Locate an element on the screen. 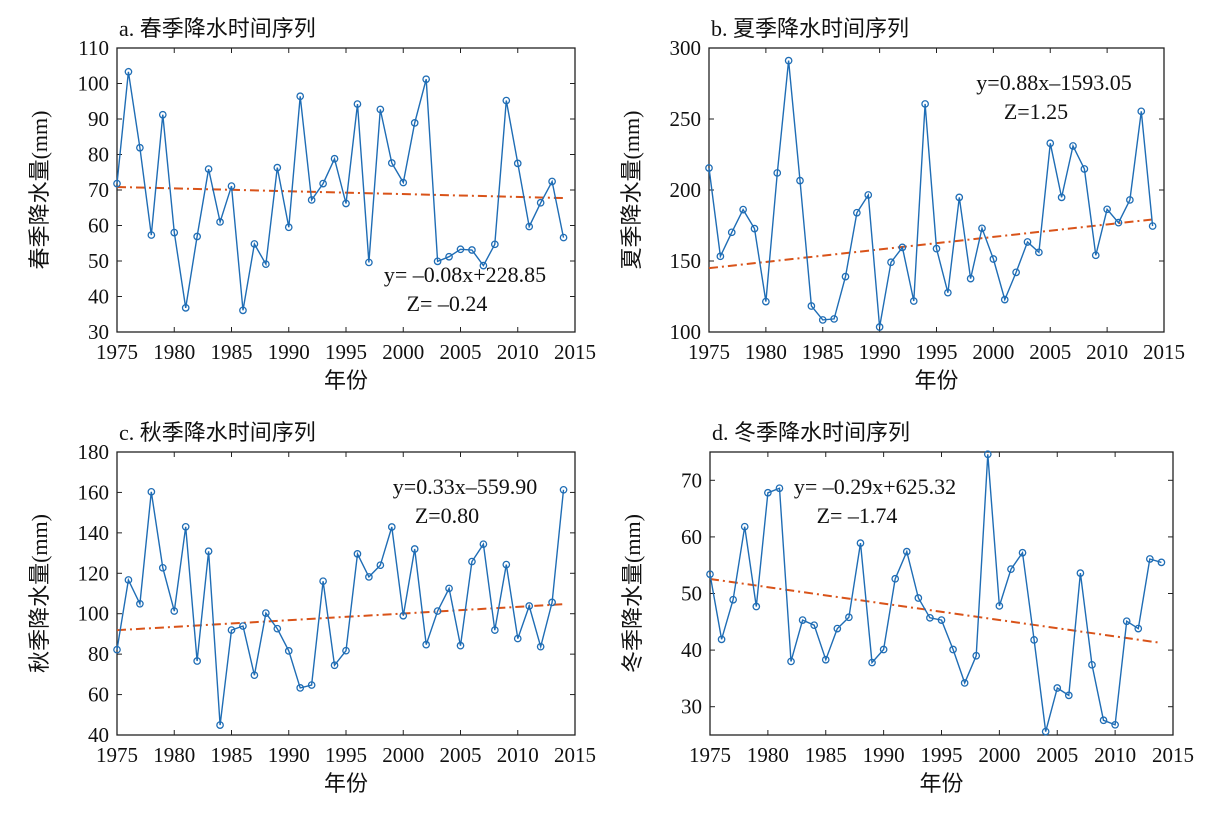  regression-equation: y= –0.08x+228.85 is located at coordinates (465, 274).